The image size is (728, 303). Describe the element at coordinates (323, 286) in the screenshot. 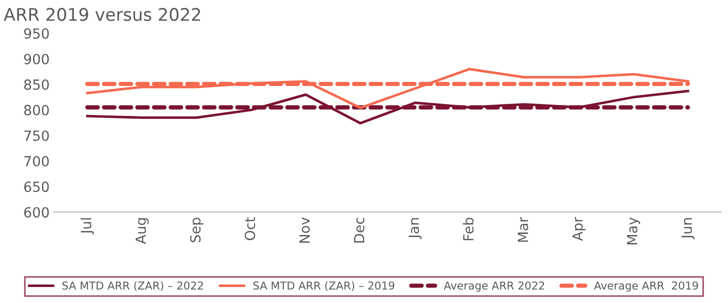

I see `legend-label: SA MTD ARR (ZAR) – 2019` at that location.